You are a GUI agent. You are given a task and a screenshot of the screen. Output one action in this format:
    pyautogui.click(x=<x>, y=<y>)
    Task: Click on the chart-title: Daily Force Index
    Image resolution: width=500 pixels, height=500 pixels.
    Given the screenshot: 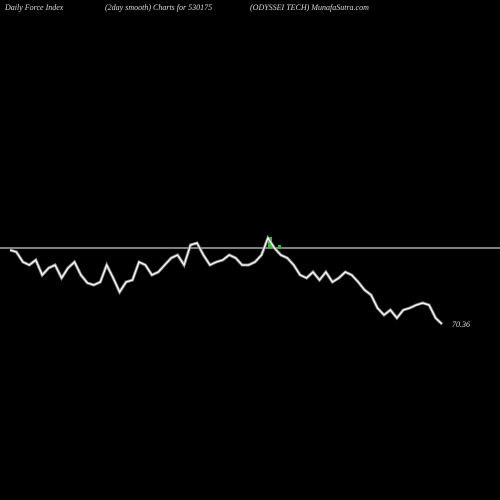 What is the action you would take?
    pyautogui.click(x=34, y=7)
    